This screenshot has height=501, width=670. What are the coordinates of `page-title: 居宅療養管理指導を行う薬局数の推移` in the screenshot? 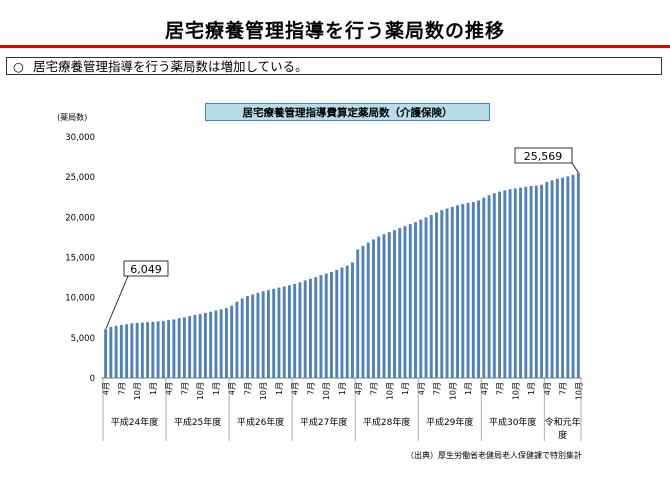 It's located at (334, 31).